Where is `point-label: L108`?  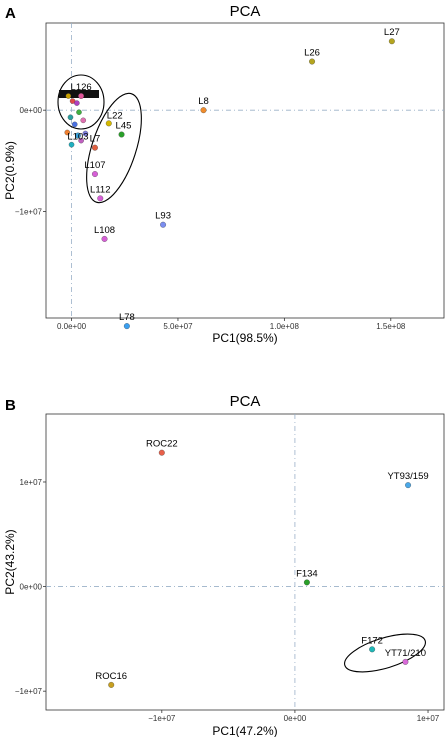 point-label: L108 is located at coordinates (104, 230).